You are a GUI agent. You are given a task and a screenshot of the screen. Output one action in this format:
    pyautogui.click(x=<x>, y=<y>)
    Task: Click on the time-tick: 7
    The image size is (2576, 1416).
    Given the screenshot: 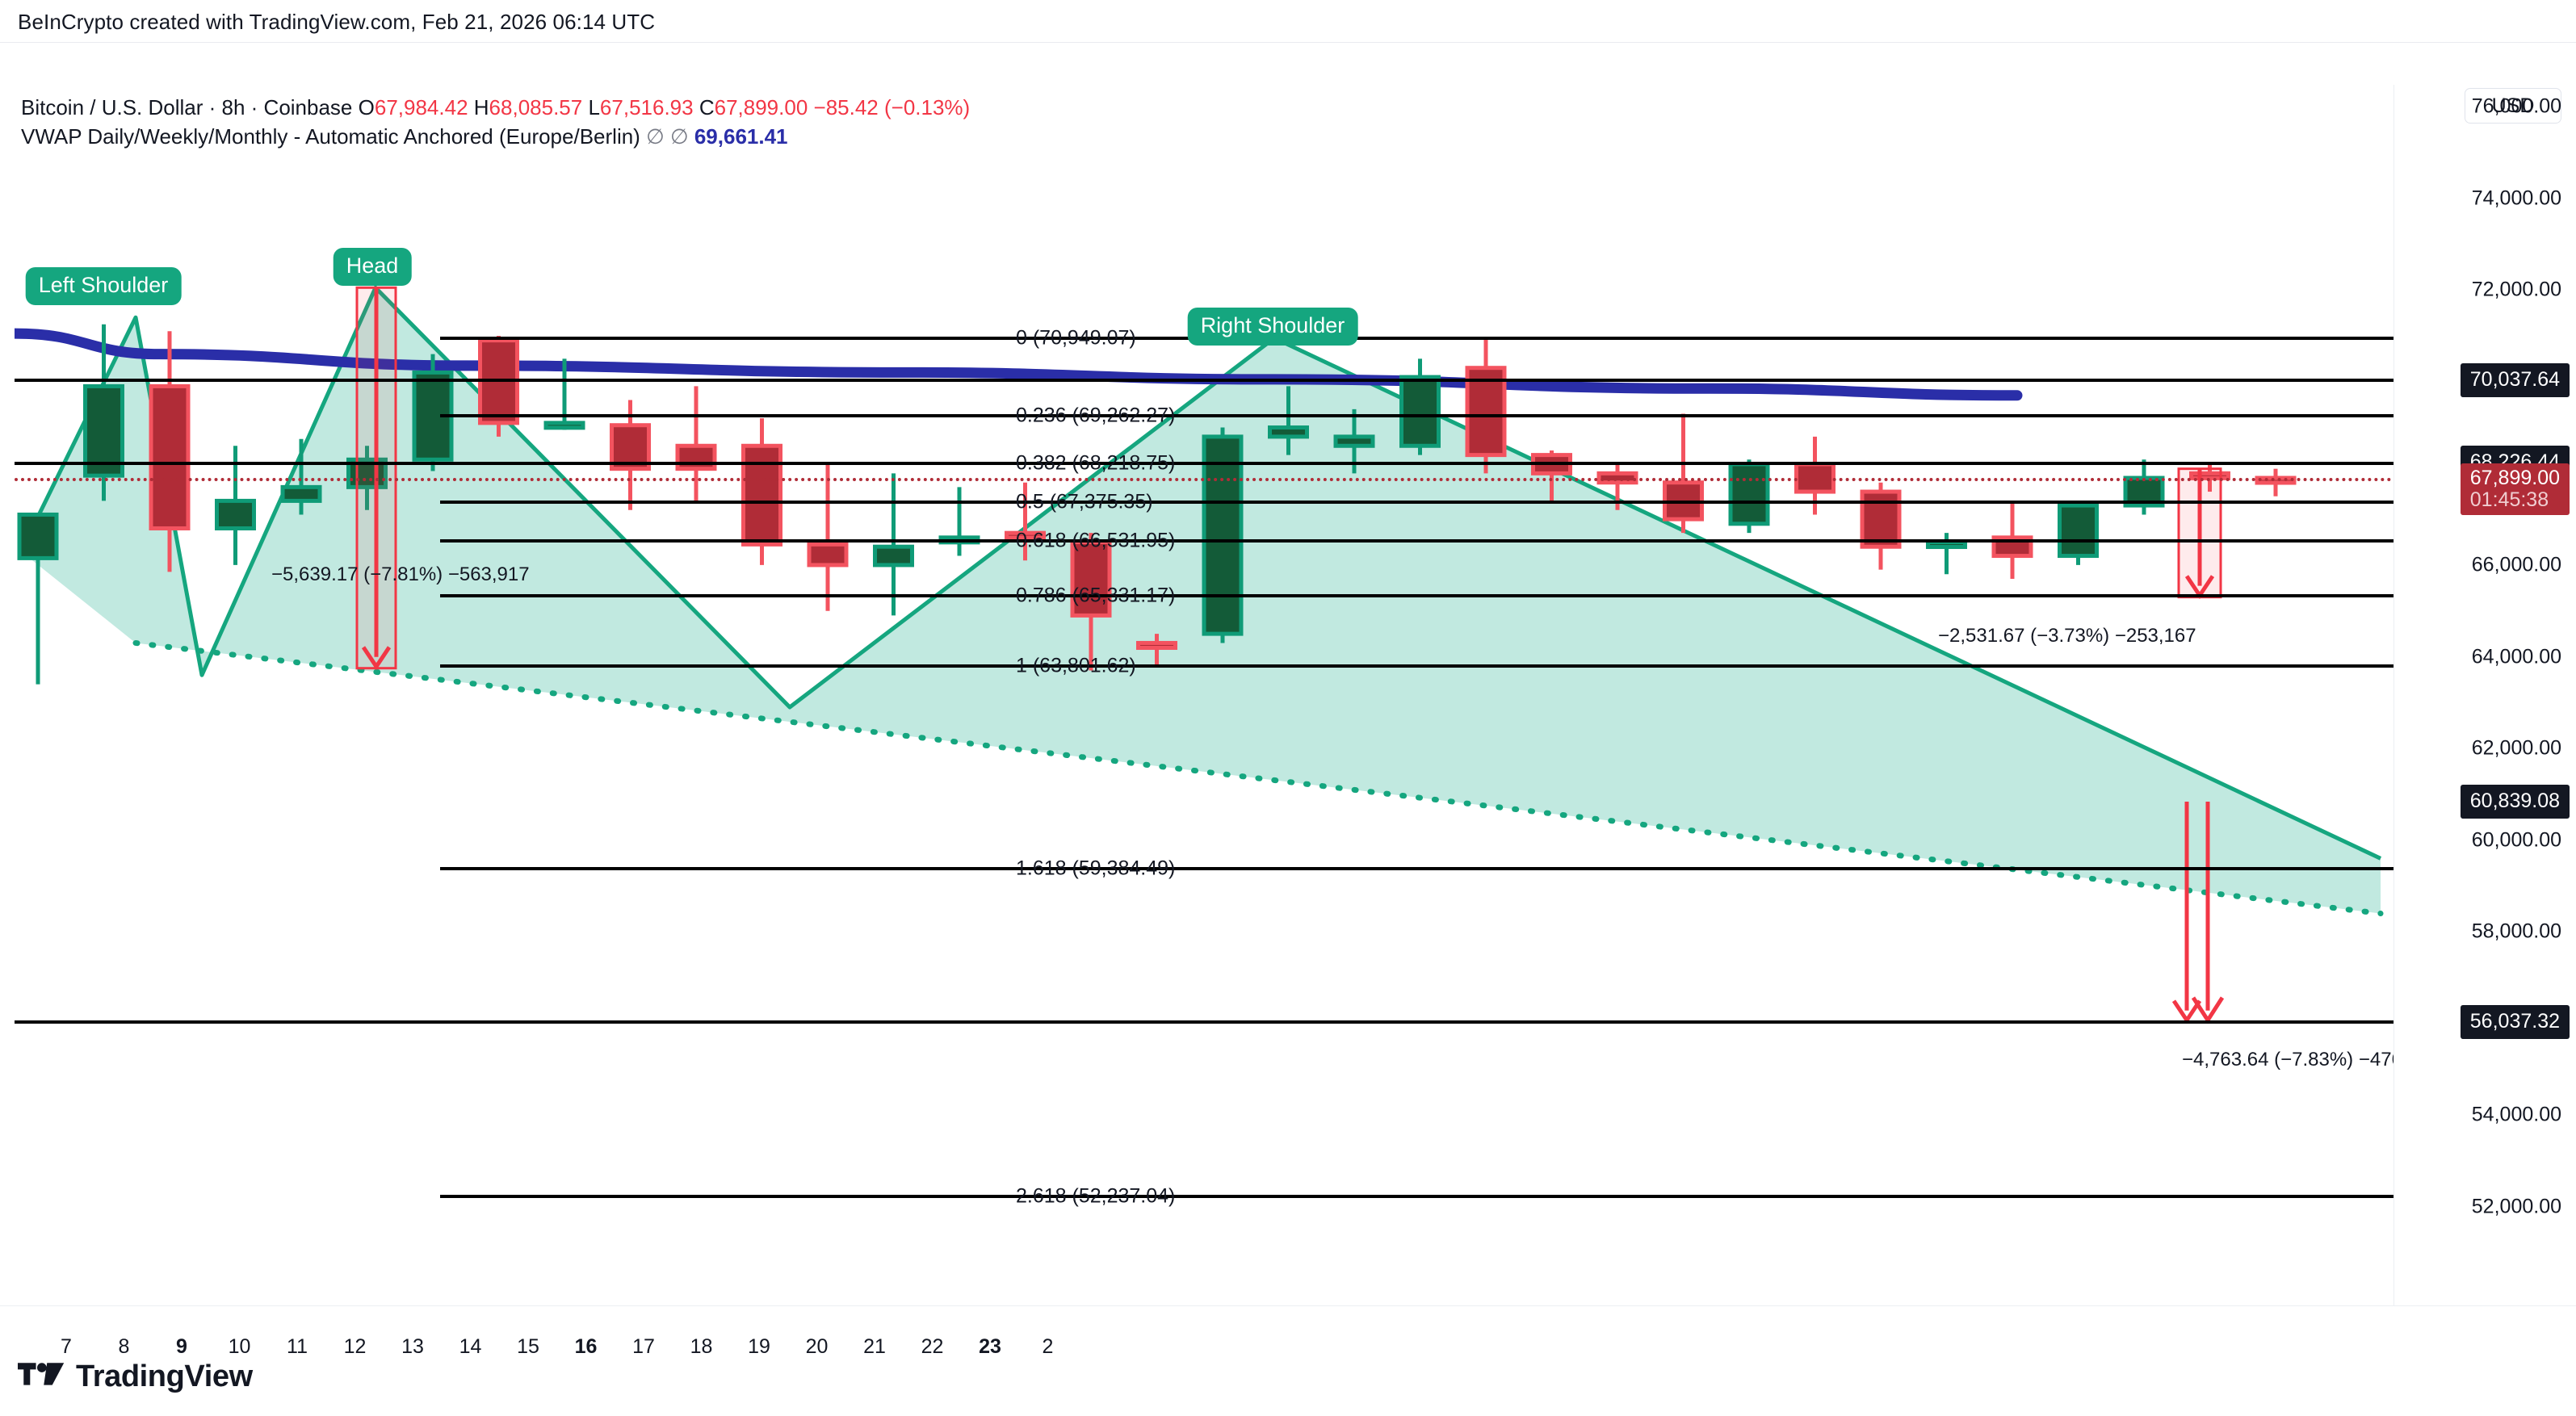 What is the action you would take?
    pyautogui.click(x=66, y=1346)
    